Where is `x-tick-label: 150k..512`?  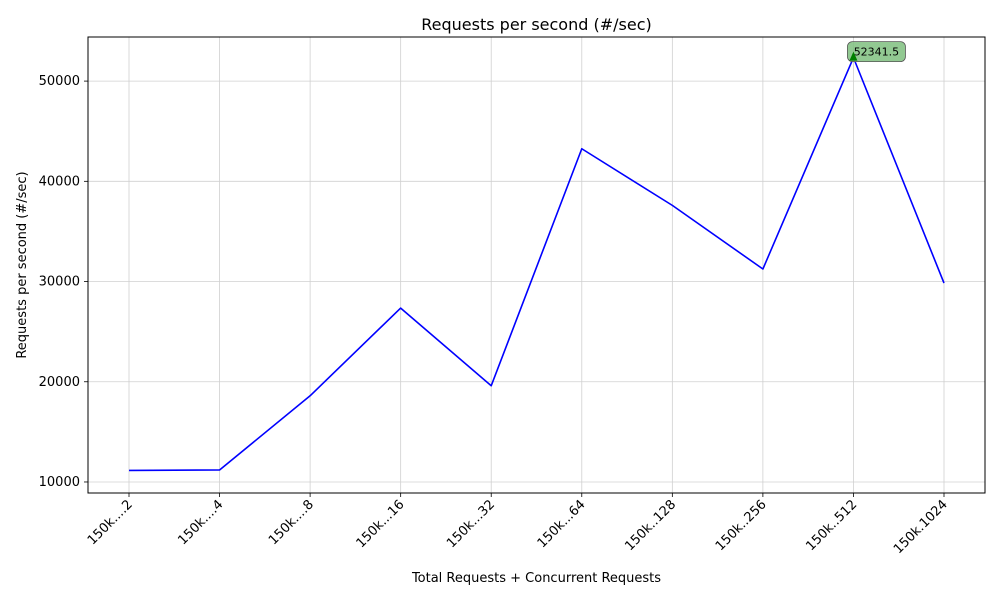
x-tick-label: 150k..512 is located at coordinates (831, 525).